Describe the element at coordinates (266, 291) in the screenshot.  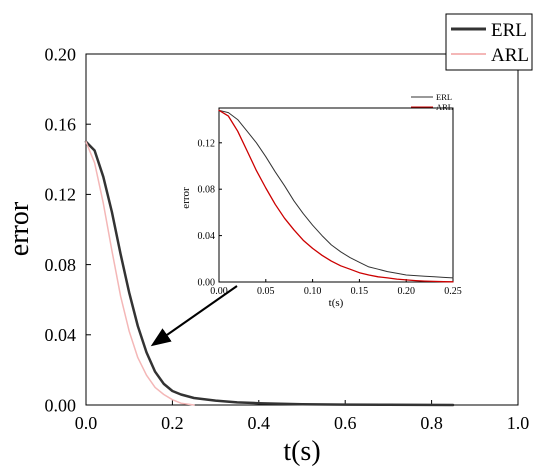
I see `inset-x-tick-label-1: 0.05` at that location.